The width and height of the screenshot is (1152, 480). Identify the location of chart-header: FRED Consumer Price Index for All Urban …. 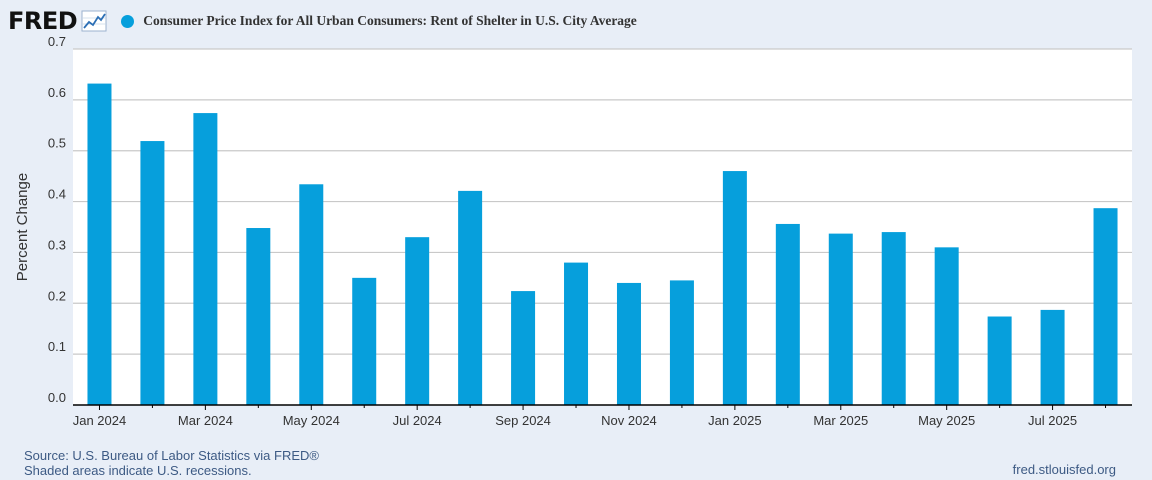
(322, 21).